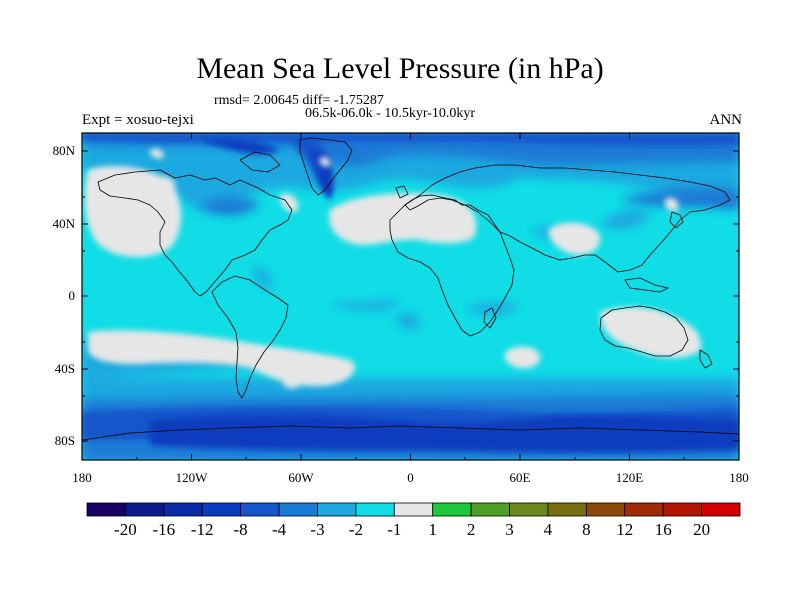  What do you see at coordinates (676, 220) in the screenshot?
I see `japan-coast` at bounding box center [676, 220].